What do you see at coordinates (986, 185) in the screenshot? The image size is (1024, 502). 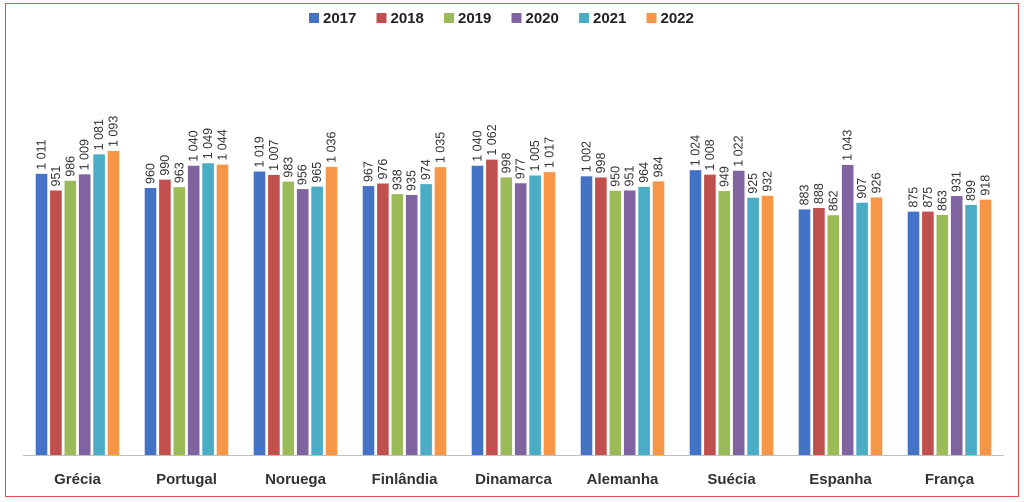 I see `data-label-2022-8: 918` at bounding box center [986, 185].